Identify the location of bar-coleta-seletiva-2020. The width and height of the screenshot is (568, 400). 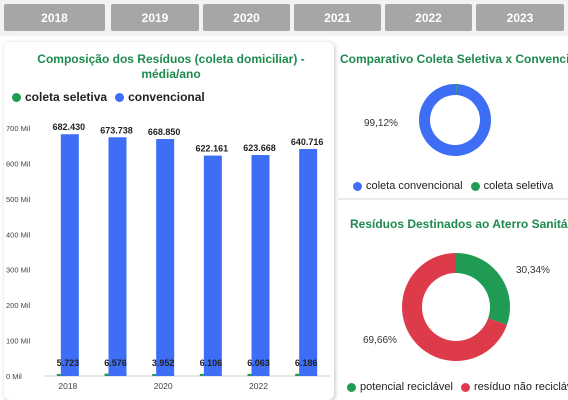
(154, 375).